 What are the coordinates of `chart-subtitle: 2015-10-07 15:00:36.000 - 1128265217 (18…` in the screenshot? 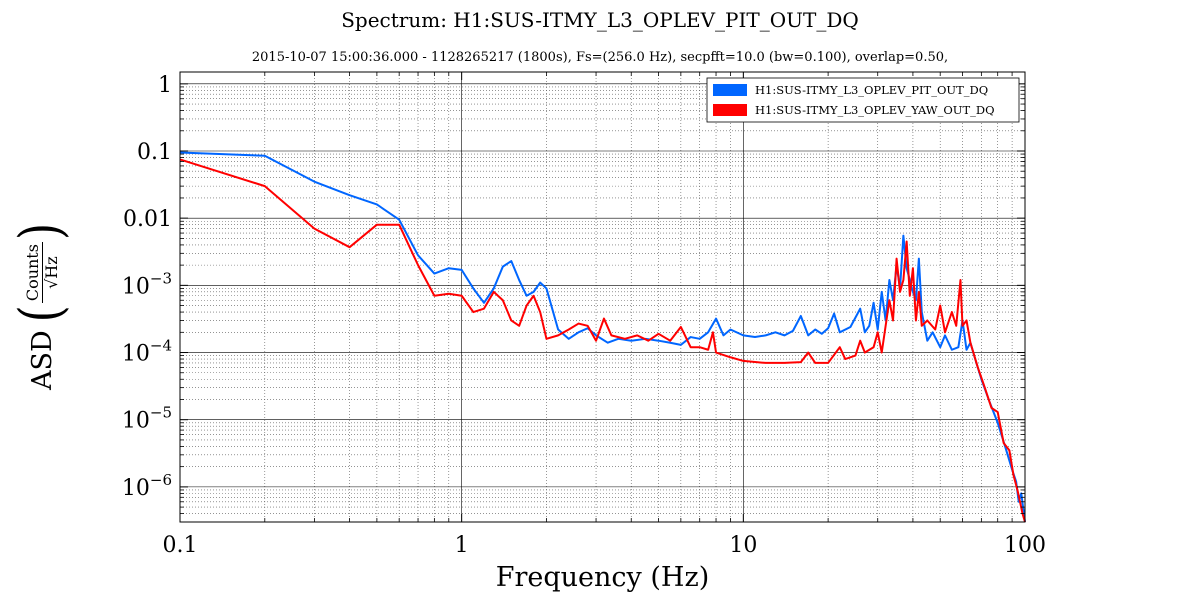 It's located at (600, 57).